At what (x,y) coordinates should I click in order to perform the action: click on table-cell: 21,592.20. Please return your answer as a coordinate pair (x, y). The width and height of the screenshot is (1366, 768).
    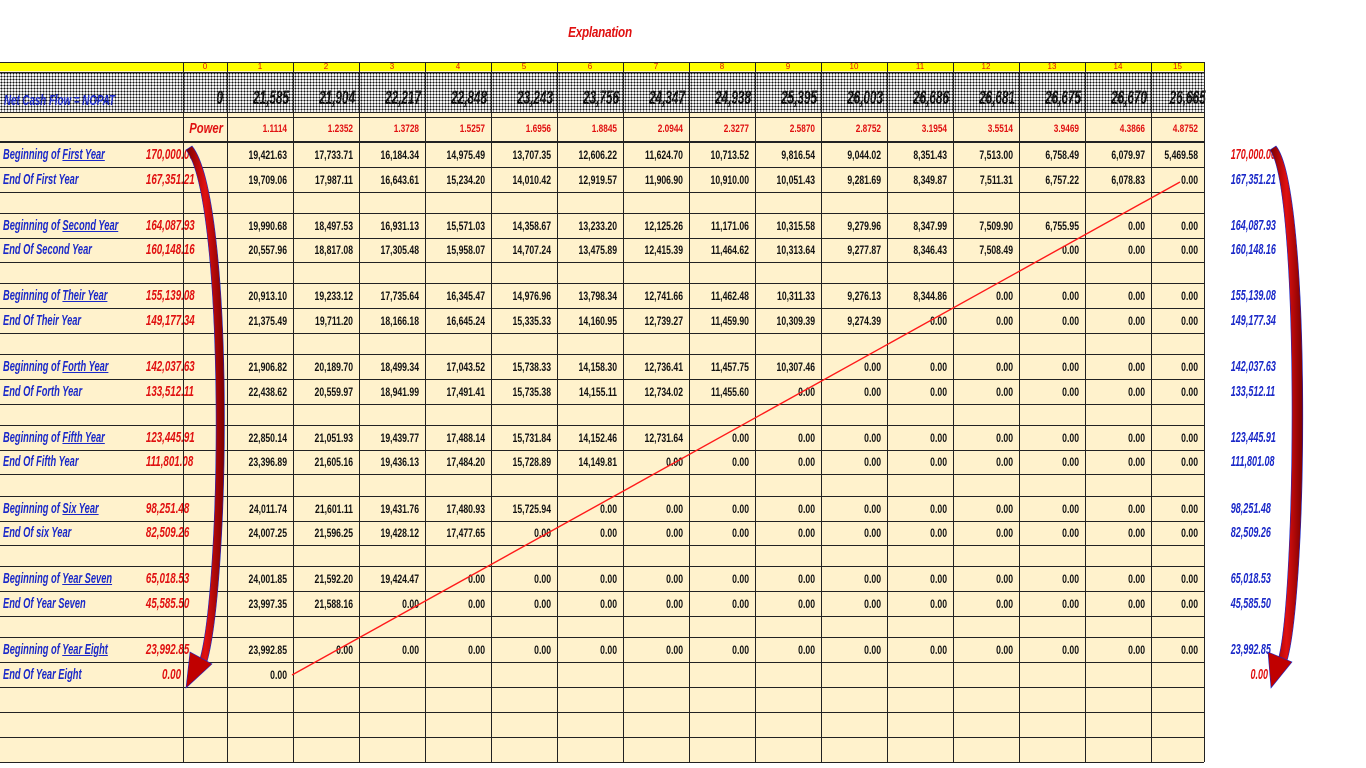
    Looking at the image, I should click on (333, 579).